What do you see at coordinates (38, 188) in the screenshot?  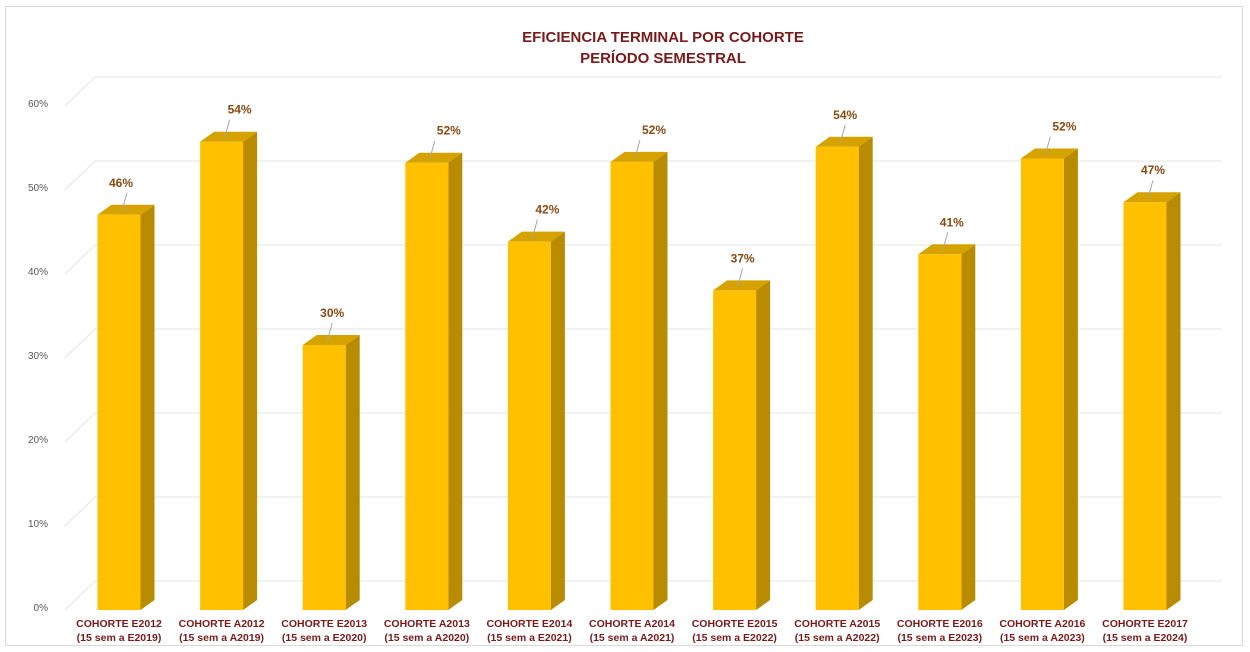 I see `y-tick-label: 50%` at bounding box center [38, 188].